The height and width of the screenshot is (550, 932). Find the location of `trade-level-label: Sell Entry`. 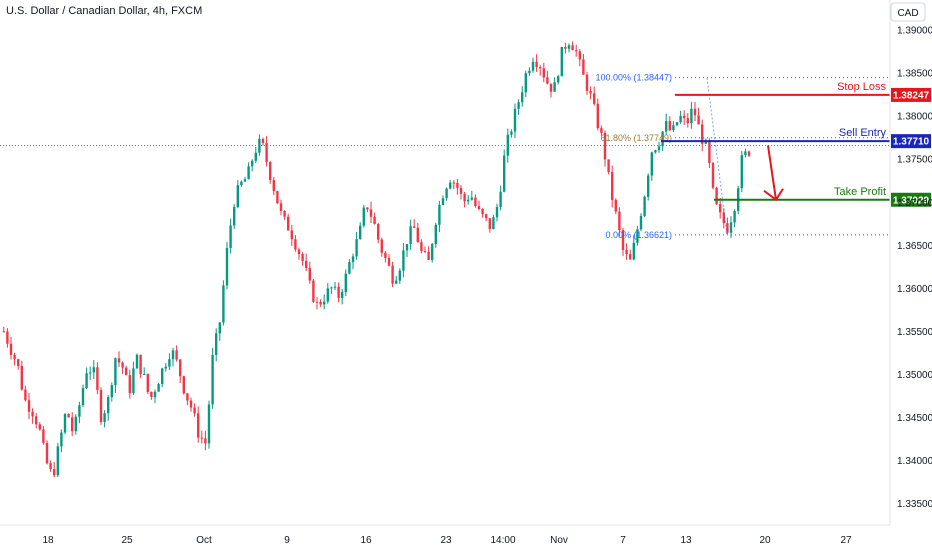

trade-level-label: Sell Entry is located at coordinates (863, 133).